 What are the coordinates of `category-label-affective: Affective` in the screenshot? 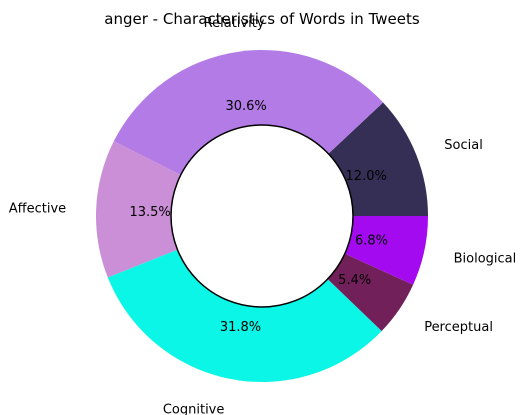 It's located at (37, 208).